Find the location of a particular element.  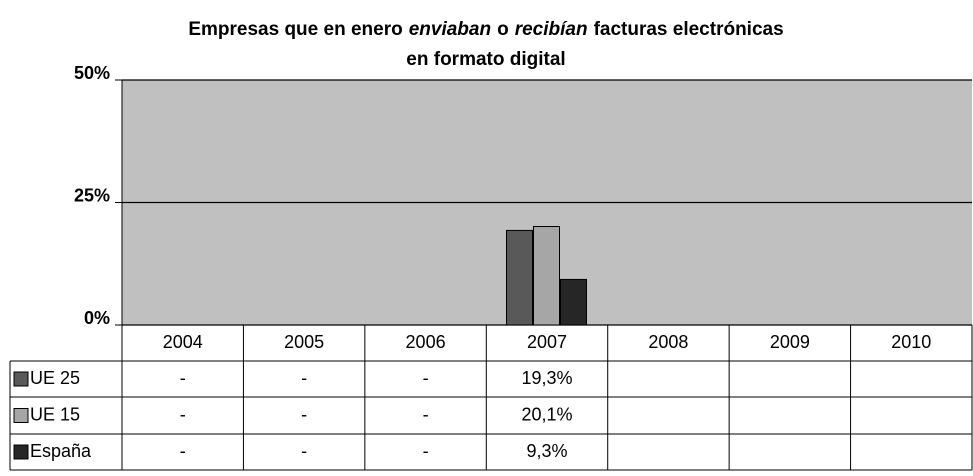

chart-title: en formato digital is located at coordinates (485, 59).